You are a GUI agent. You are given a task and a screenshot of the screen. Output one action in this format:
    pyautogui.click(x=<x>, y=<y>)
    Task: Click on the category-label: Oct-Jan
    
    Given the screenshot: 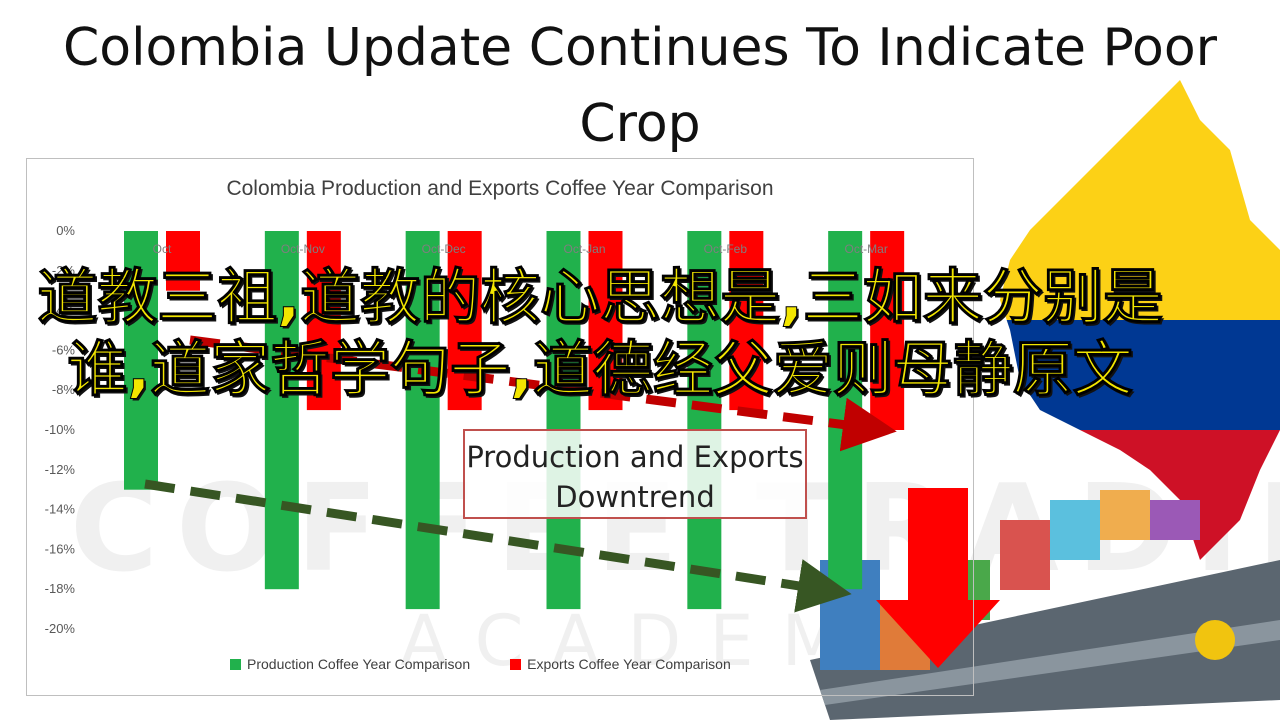 What is the action you would take?
    pyautogui.click(x=584, y=249)
    